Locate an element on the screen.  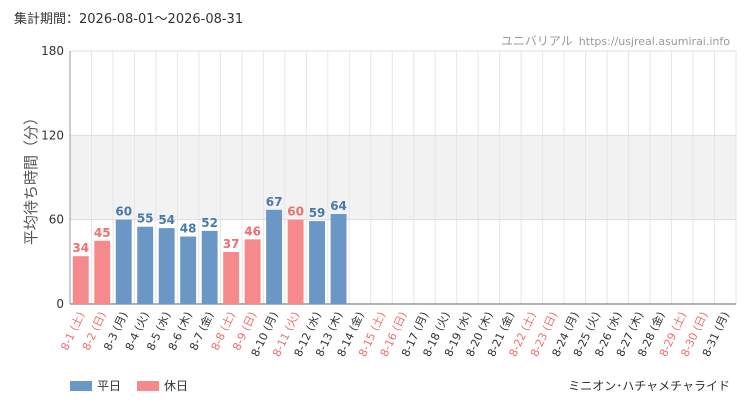
bar-value-label: 52 is located at coordinates (209, 223).